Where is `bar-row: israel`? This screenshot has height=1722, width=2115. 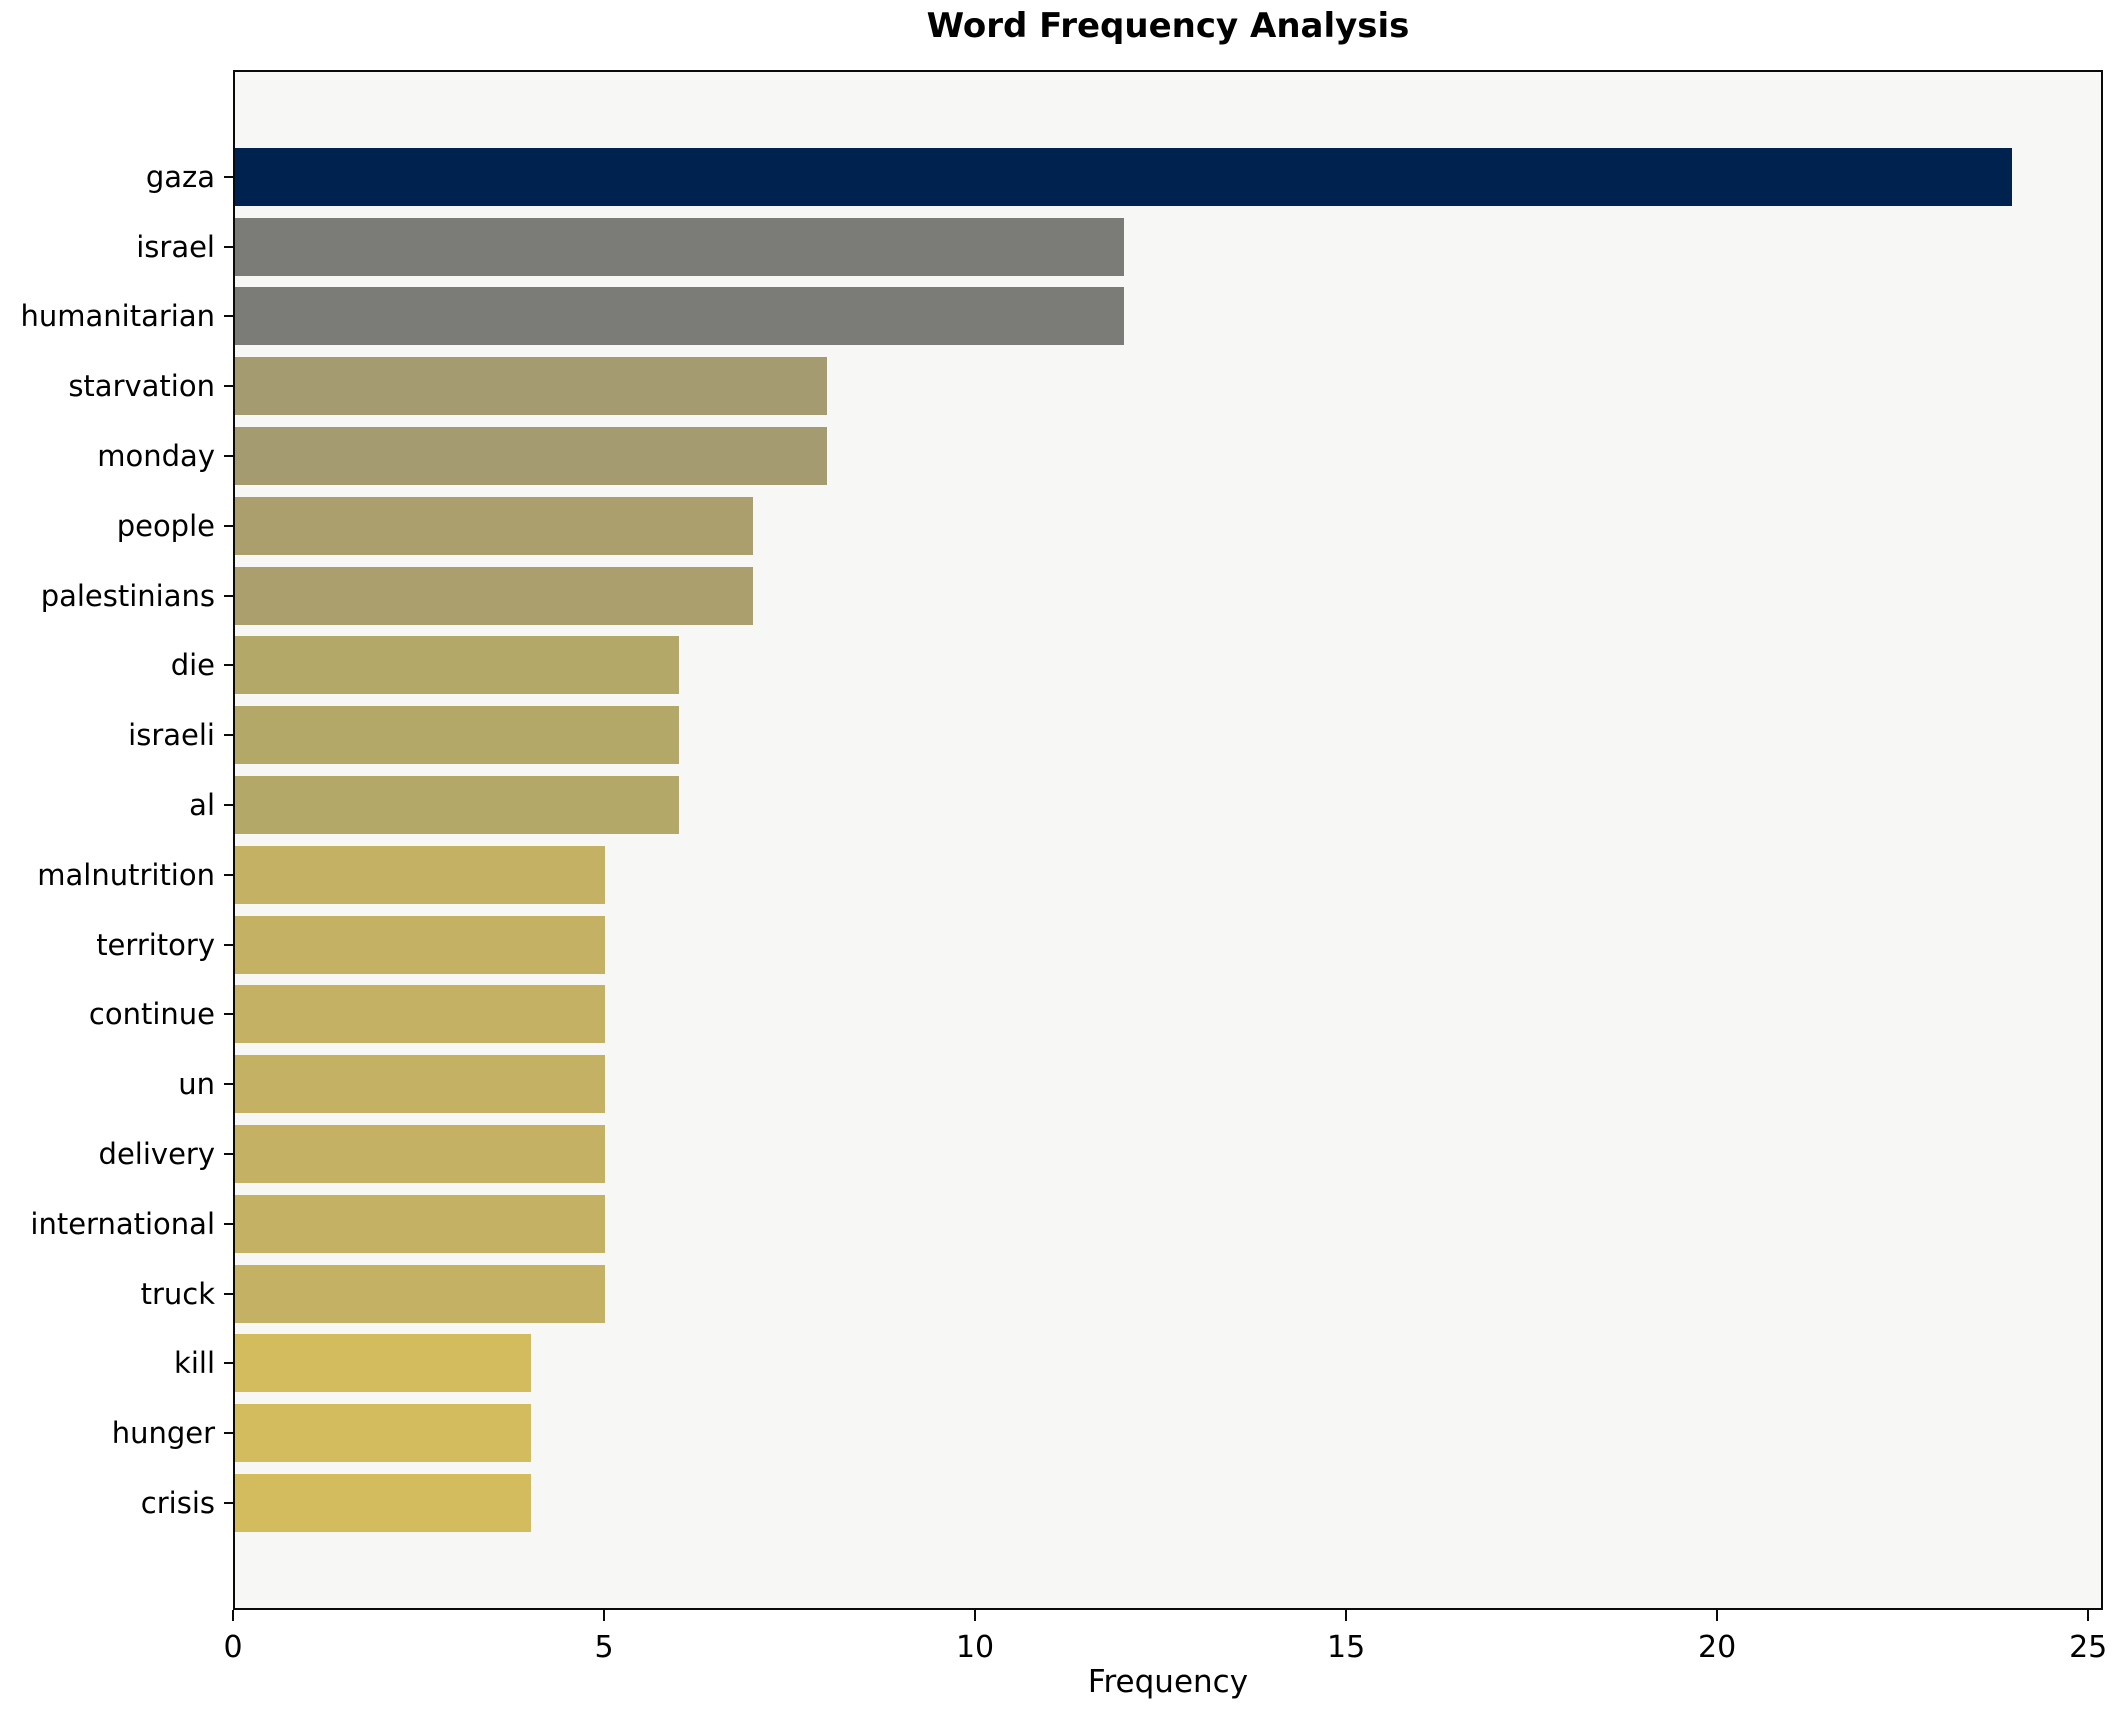
bar-row: israel is located at coordinates (1118, 247).